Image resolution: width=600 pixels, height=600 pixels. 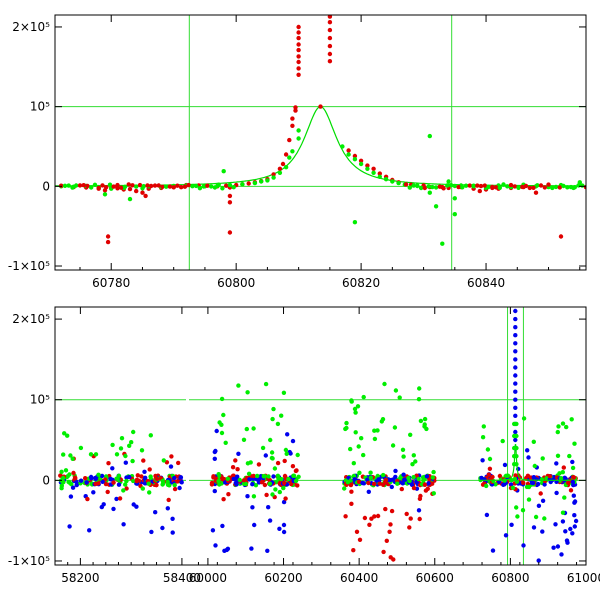 What do you see at coordinates (80, 578) in the screenshot?
I see `x-tick-label: 58200` at bounding box center [80, 578].